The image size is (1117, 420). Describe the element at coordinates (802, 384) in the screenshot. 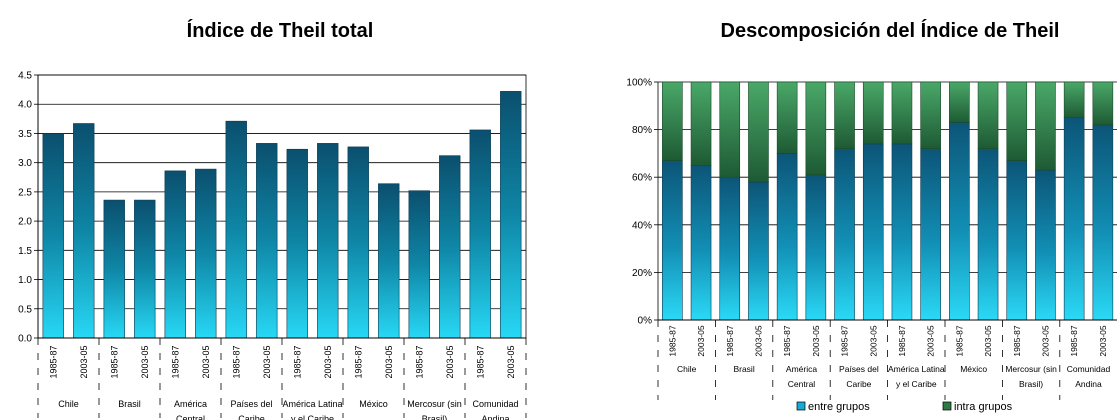

I see `chart2-group-label: Central` at that location.